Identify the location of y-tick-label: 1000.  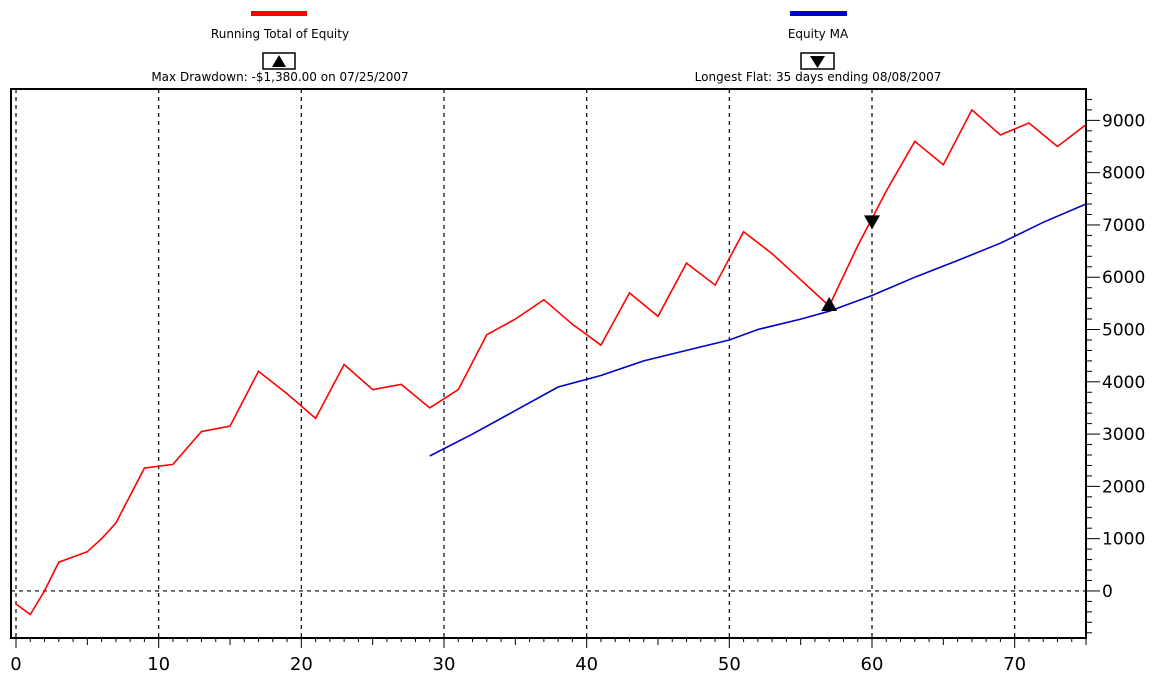
(1123, 540).